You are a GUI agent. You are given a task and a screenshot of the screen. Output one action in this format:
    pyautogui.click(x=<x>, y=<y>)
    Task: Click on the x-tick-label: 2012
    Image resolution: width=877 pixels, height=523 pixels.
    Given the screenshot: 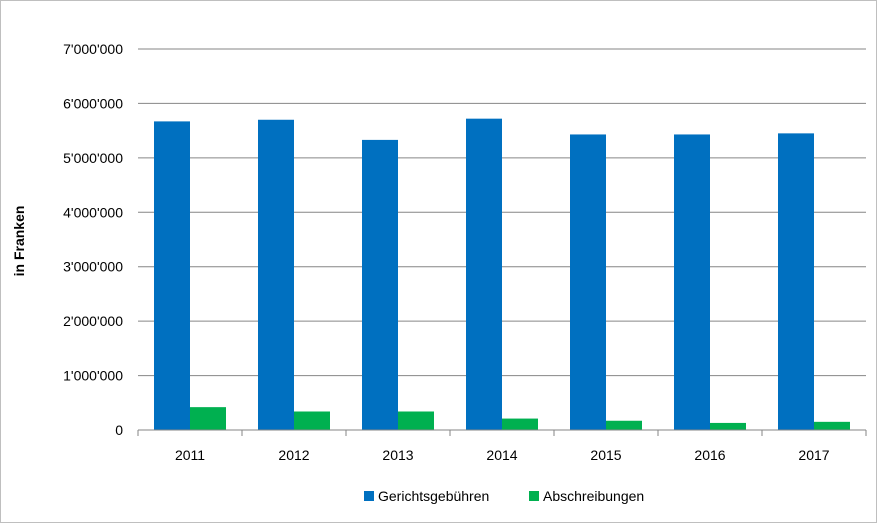 What is the action you would take?
    pyautogui.click(x=293, y=455)
    